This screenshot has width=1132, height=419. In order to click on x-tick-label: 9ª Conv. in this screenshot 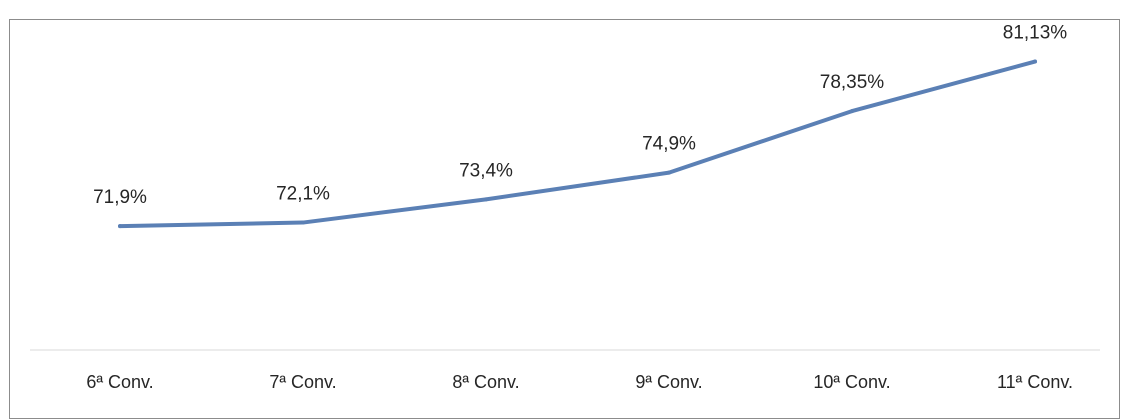, I will do `click(668, 382)`.